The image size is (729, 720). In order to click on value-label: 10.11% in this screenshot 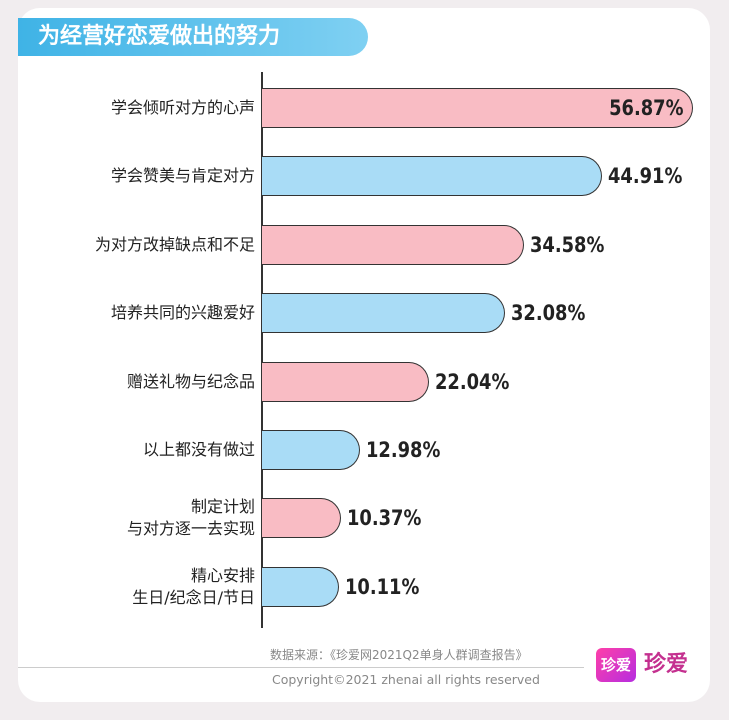, I will do `click(381, 586)`.